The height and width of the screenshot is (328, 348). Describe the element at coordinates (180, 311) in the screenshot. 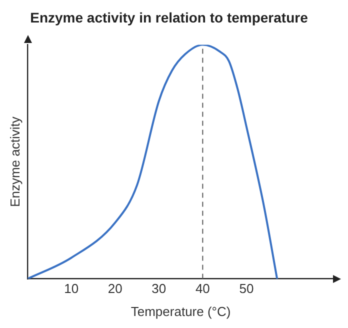

I see `x-axis-title: Temperature (°C)` at that location.